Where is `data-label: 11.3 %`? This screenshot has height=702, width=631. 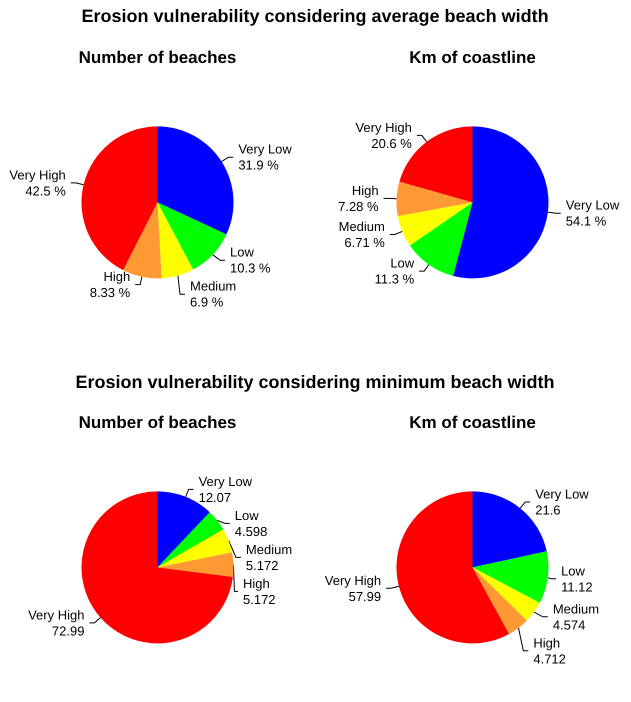
data-label: 11.3 % is located at coordinates (394, 279).